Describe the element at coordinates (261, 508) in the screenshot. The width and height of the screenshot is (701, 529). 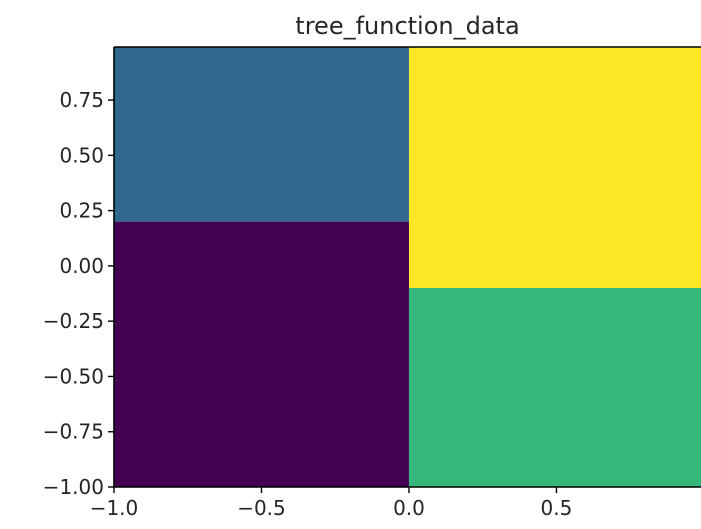
I see `x-tick-label: −0.5` at that location.